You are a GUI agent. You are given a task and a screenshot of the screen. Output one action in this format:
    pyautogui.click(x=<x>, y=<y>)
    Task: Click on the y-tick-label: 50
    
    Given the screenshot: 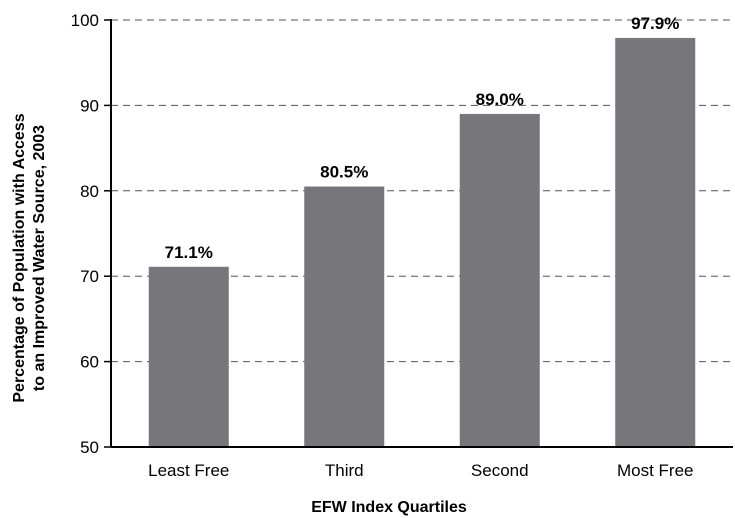 What is the action you would take?
    pyautogui.click(x=89, y=447)
    